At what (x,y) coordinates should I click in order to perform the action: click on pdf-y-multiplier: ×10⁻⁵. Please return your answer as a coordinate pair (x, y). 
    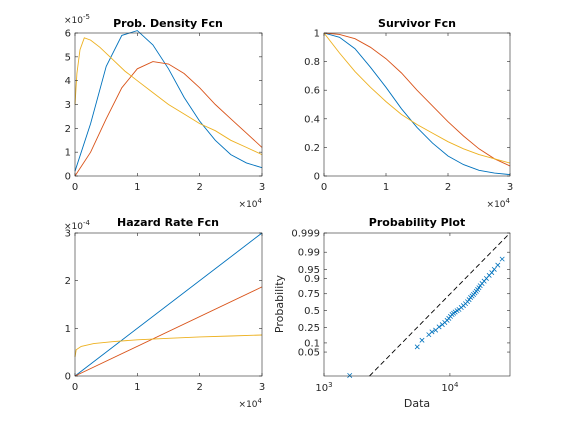
    Looking at the image, I should click on (77, 19).